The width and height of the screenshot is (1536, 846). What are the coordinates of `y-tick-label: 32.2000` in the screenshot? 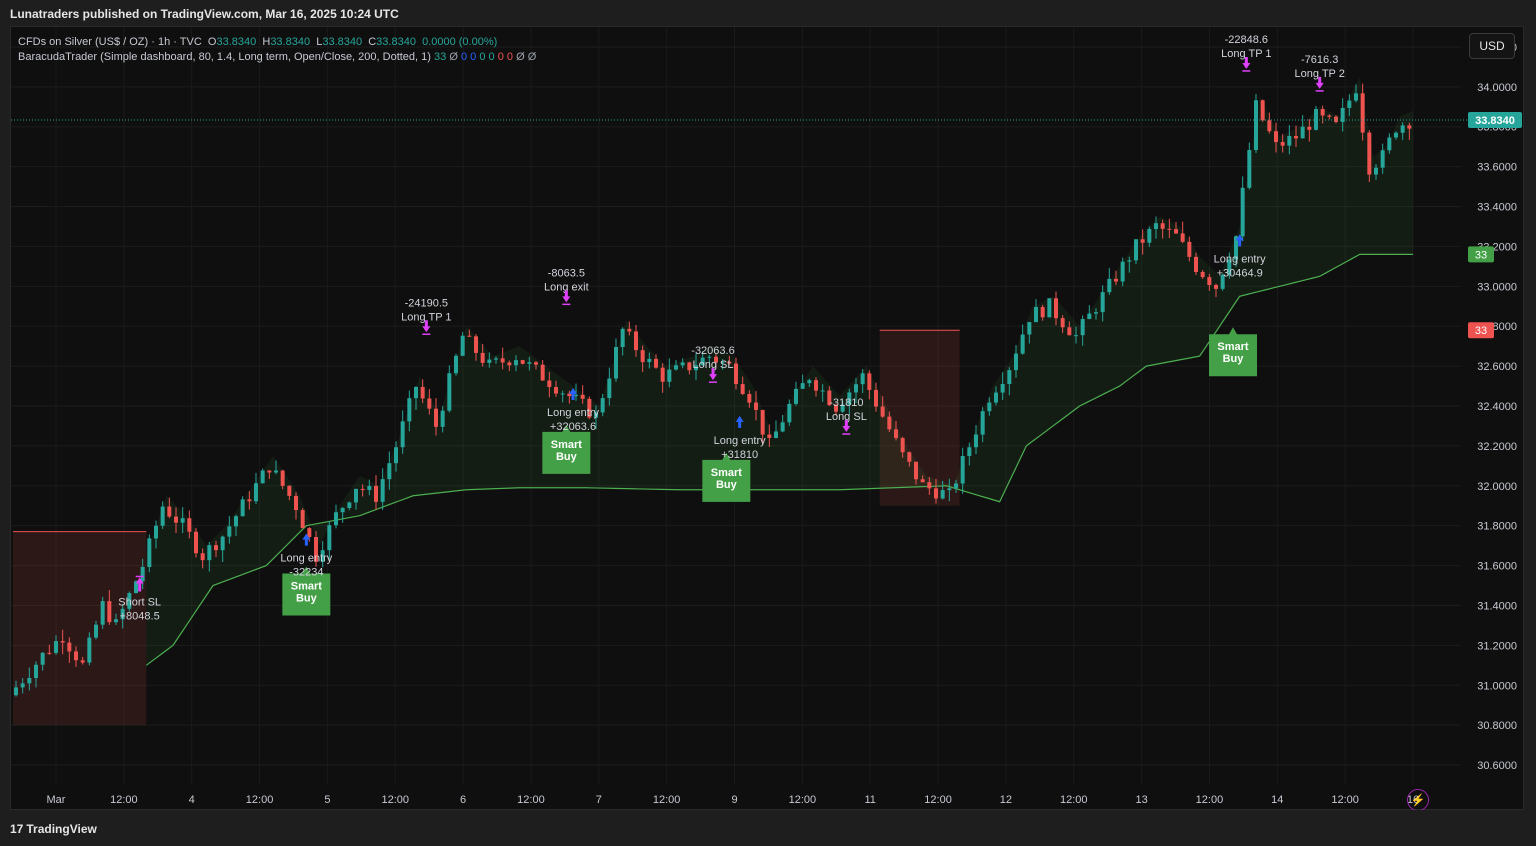 It's located at (1497, 447).